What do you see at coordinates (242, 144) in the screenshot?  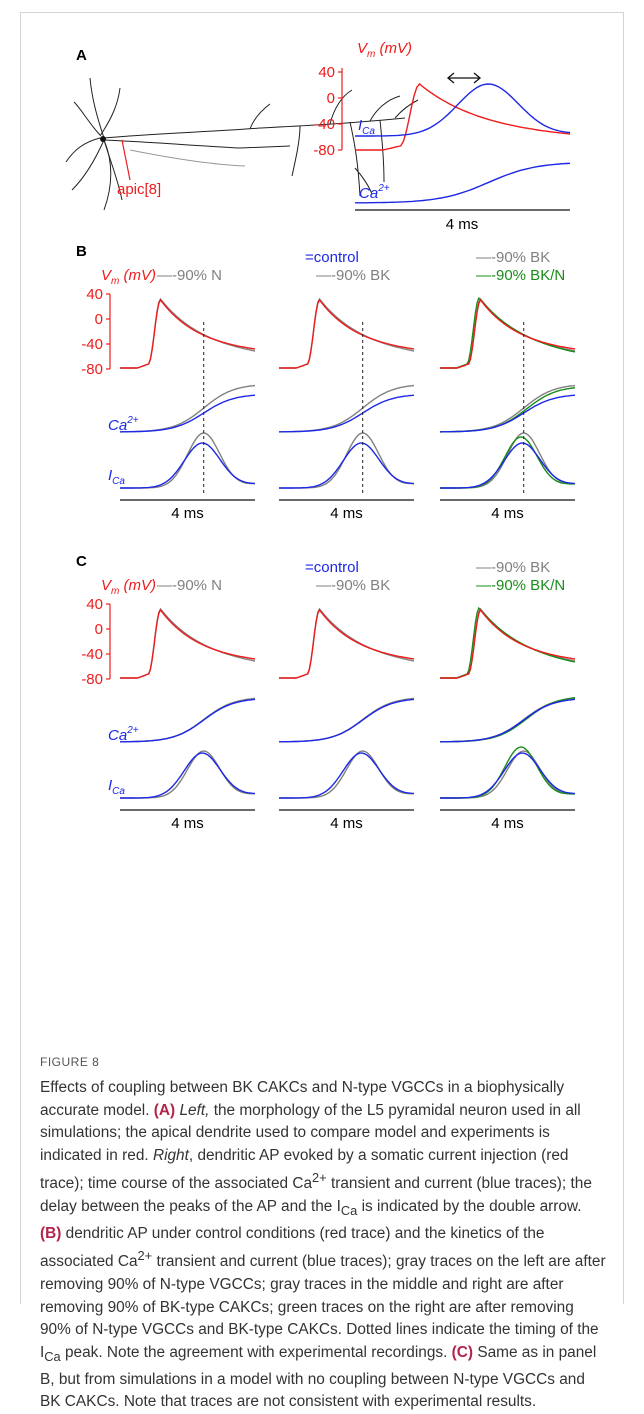 I see `neuron-morphology` at bounding box center [242, 144].